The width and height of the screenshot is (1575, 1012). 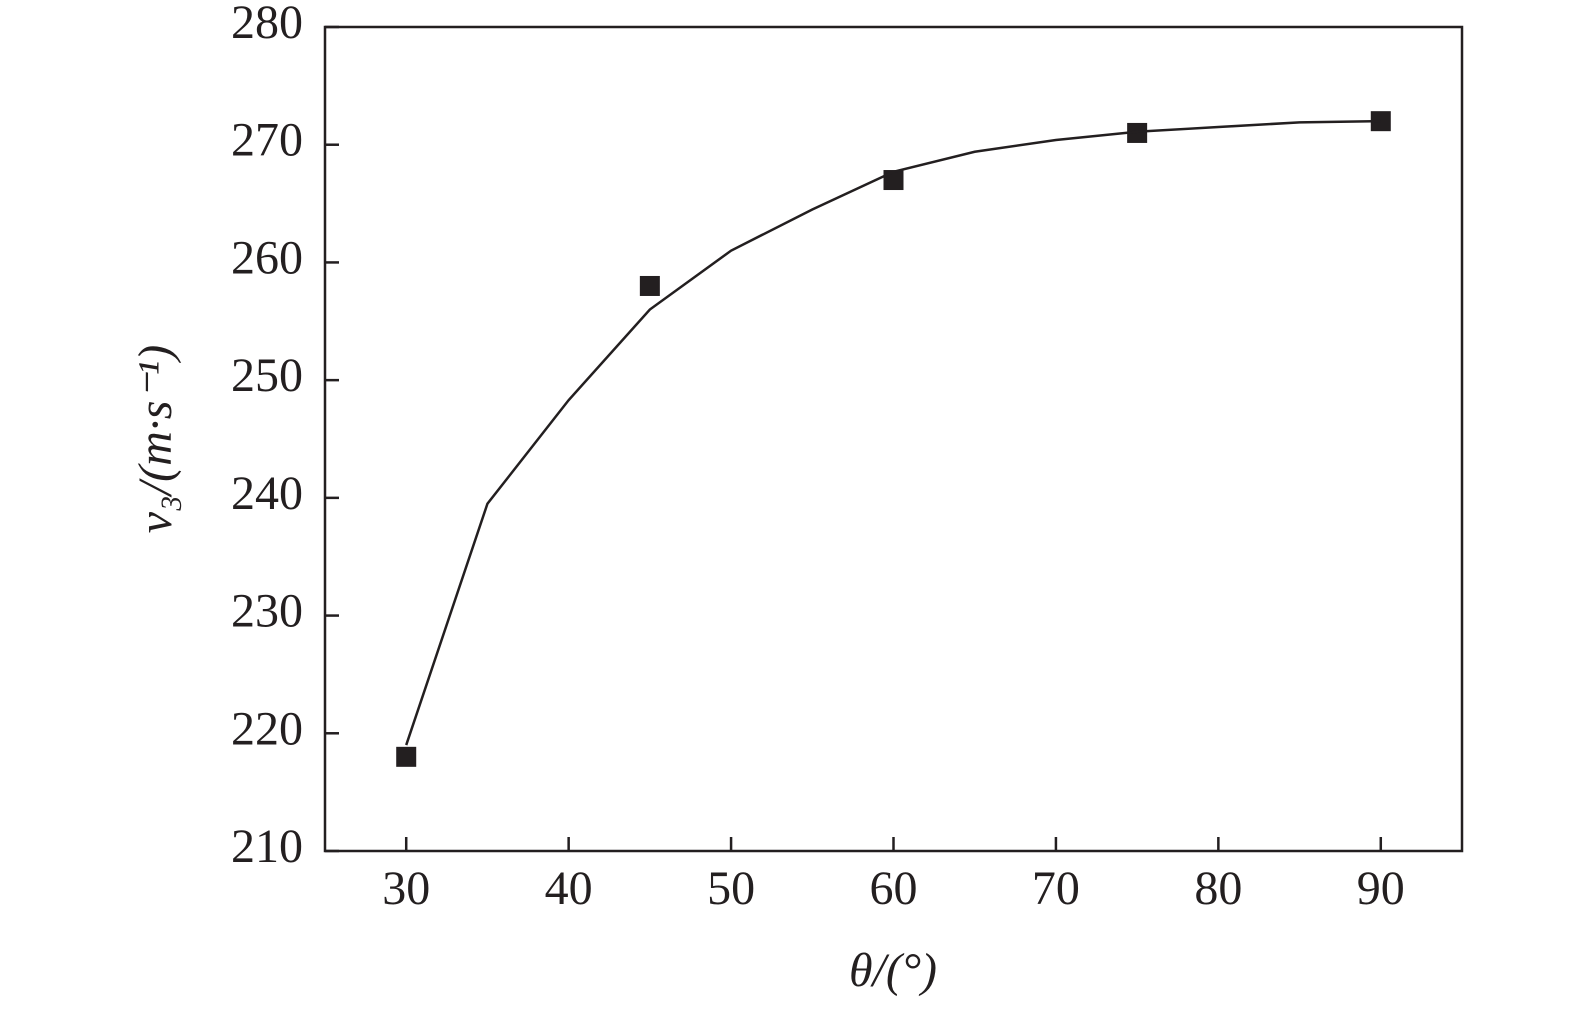 I want to click on y-tick-label: 210, so click(x=267, y=846).